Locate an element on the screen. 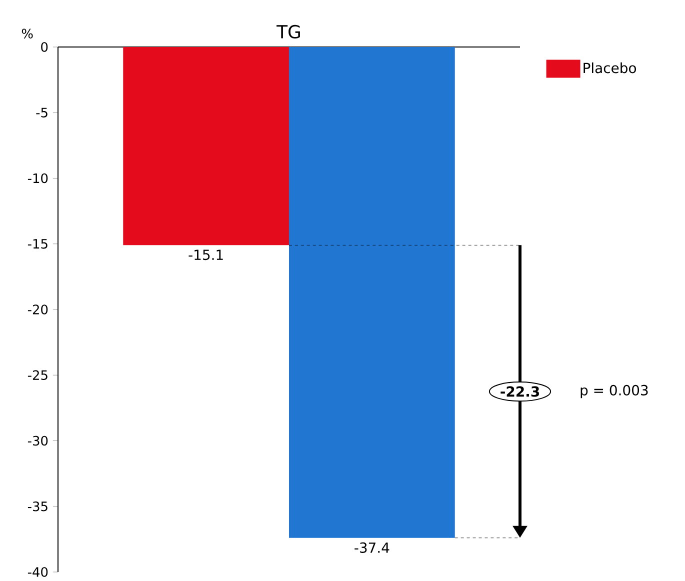 The width and height of the screenshot is (685, 581). data-label: -37.4 is located at coordinates (372, 547).